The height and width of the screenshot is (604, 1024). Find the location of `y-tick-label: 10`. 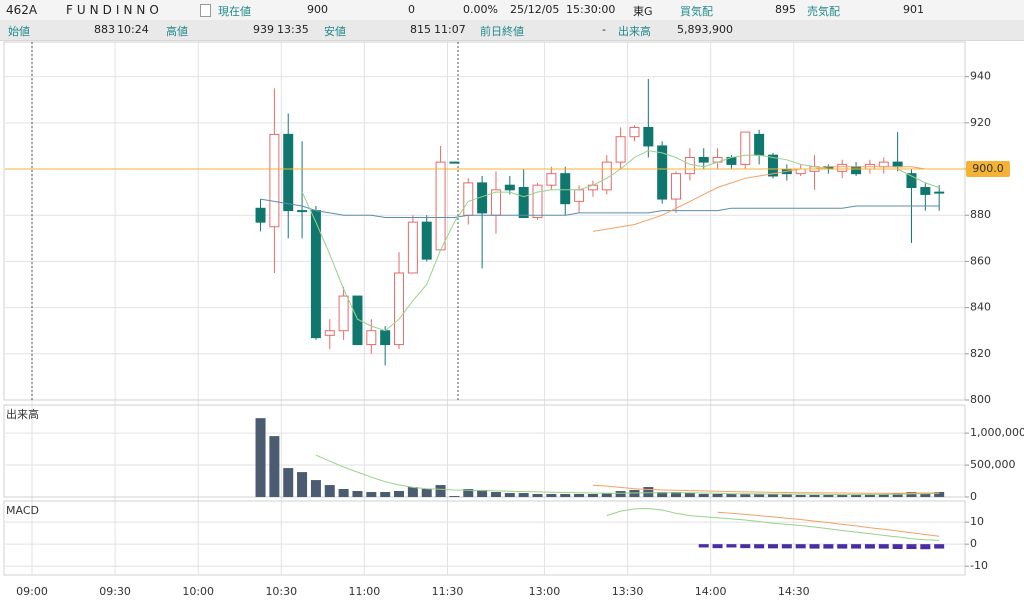

y-tick-label: 10 is located at coordinates (977, 521).